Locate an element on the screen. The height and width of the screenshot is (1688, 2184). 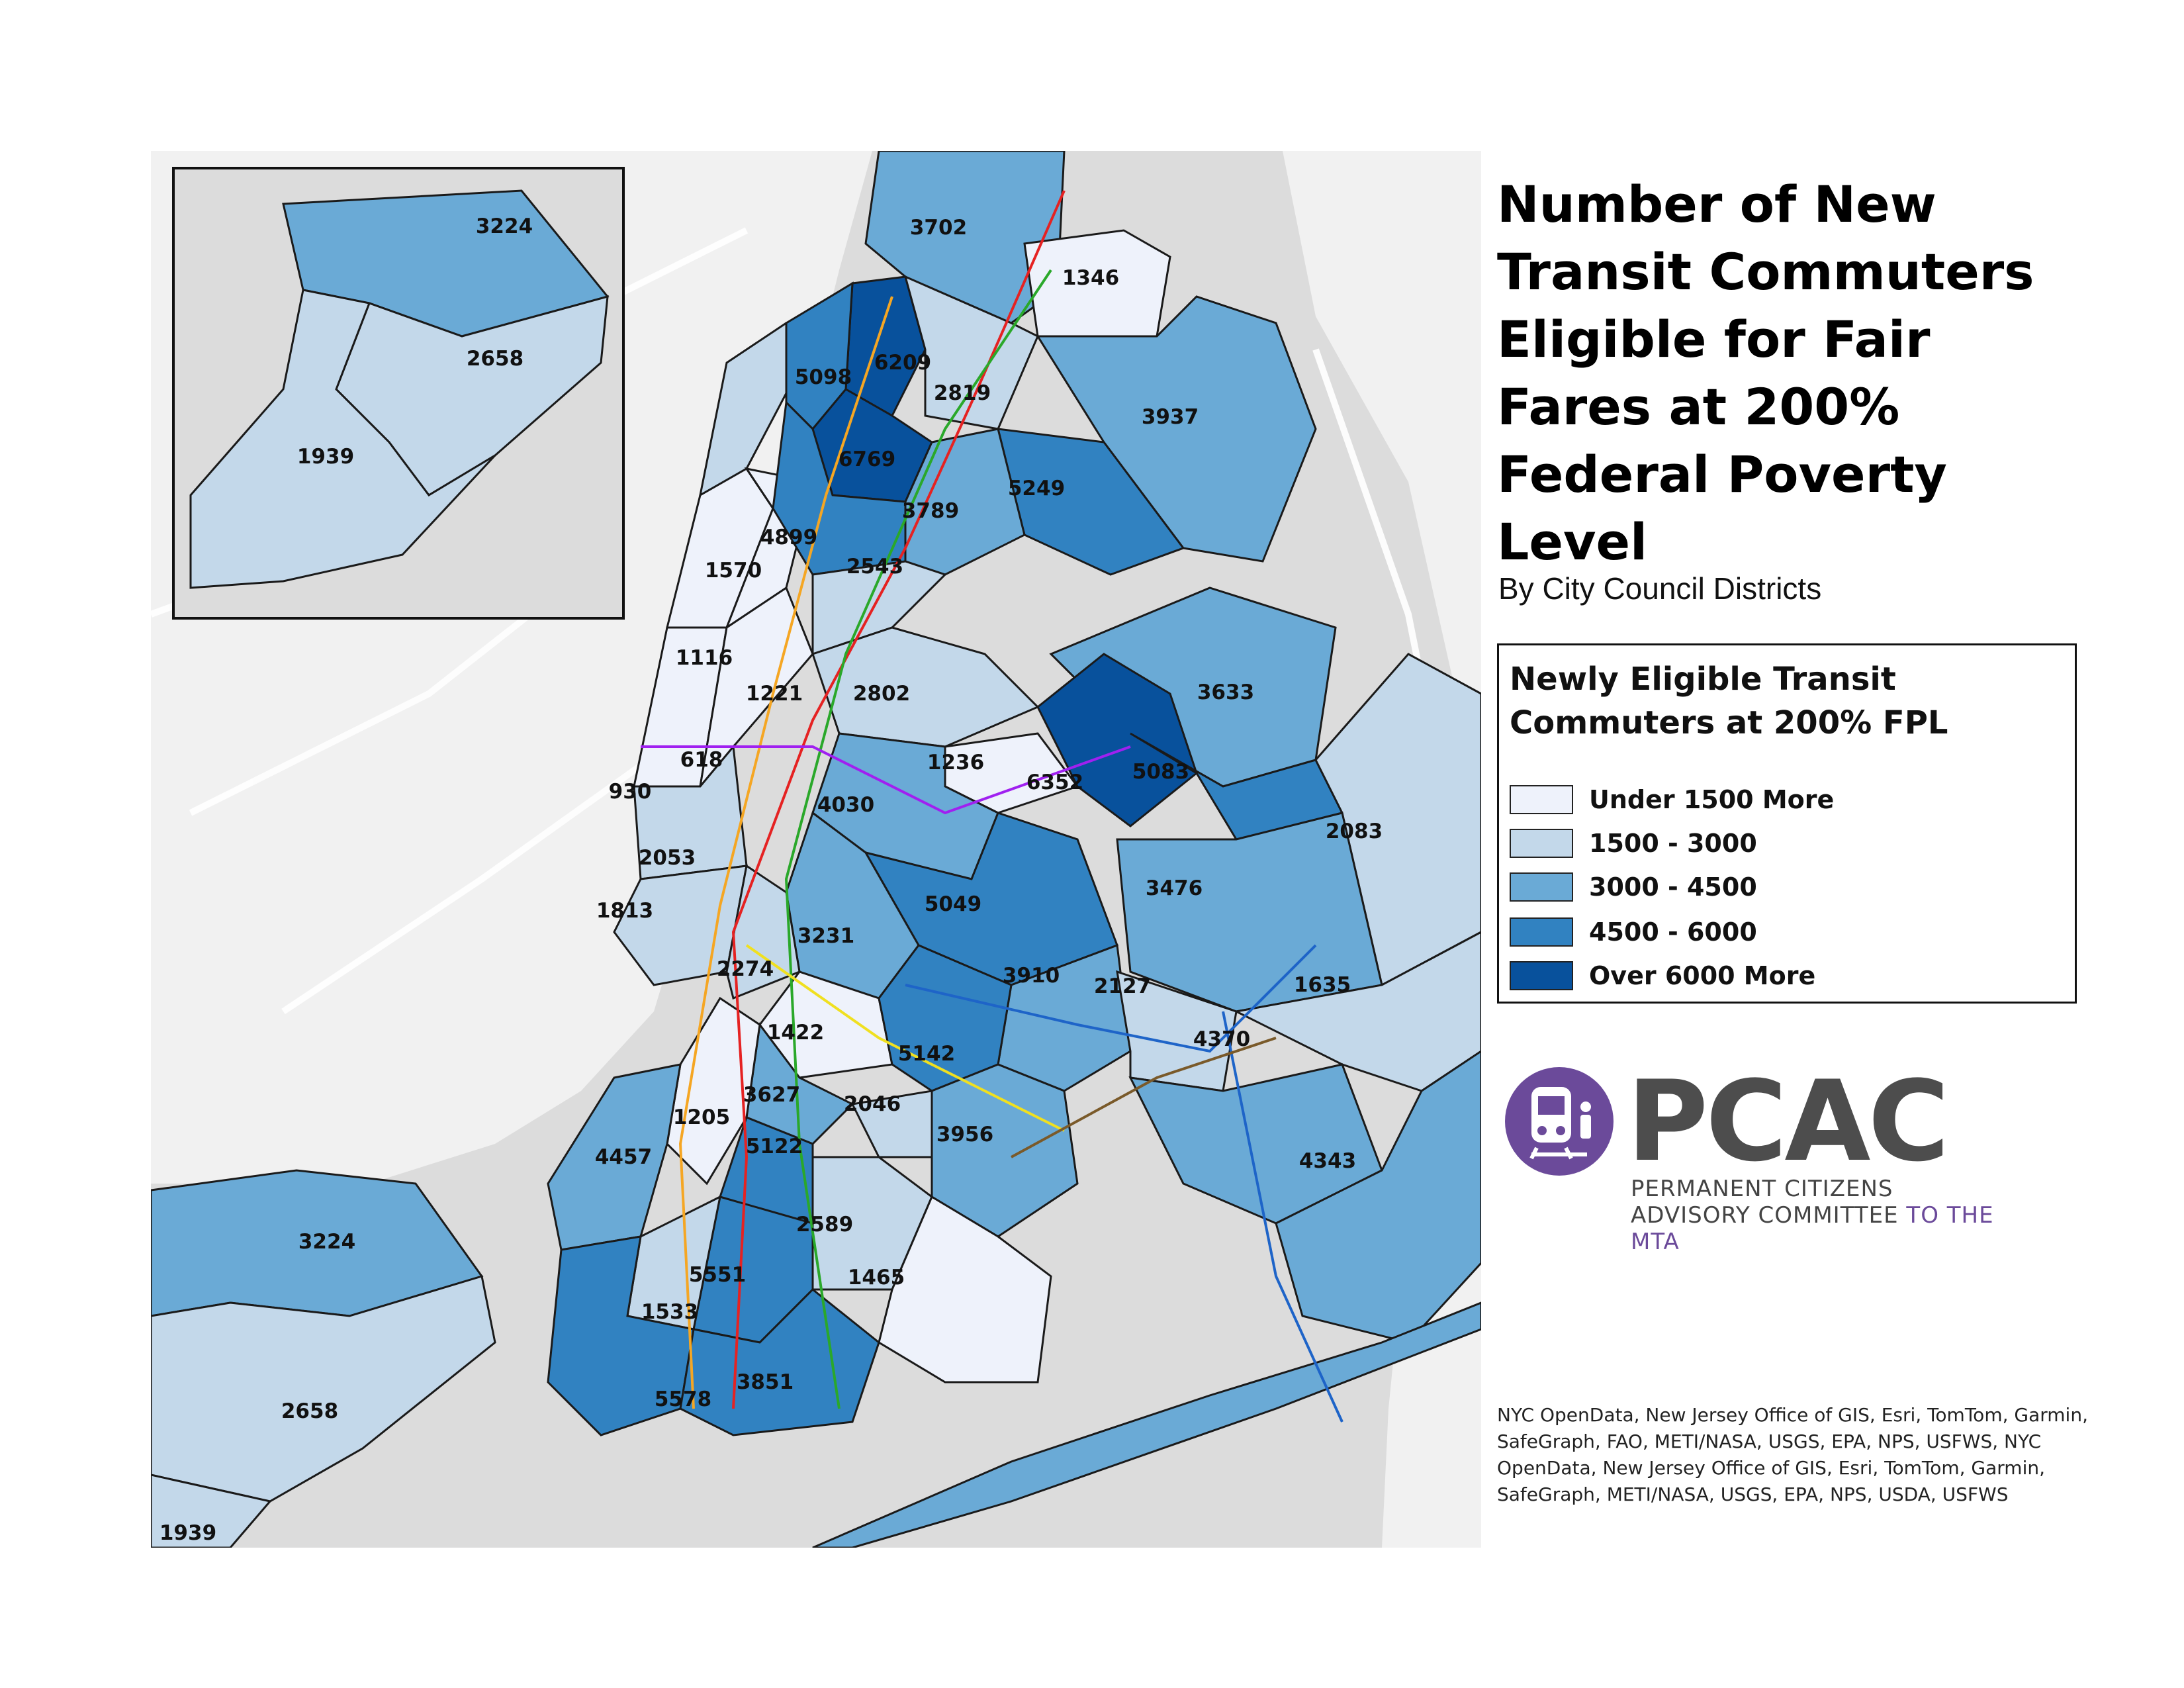
label-district: 1221 is located at coordinates (775, 694).